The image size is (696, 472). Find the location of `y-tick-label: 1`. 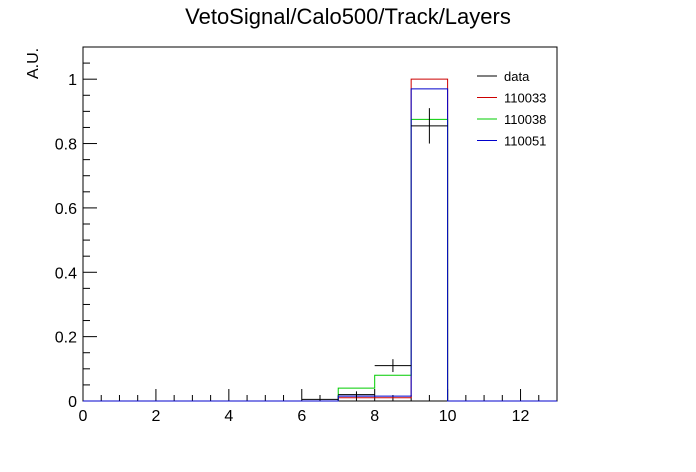

y-tick-label: 1 is located at coordinates (72, 80).